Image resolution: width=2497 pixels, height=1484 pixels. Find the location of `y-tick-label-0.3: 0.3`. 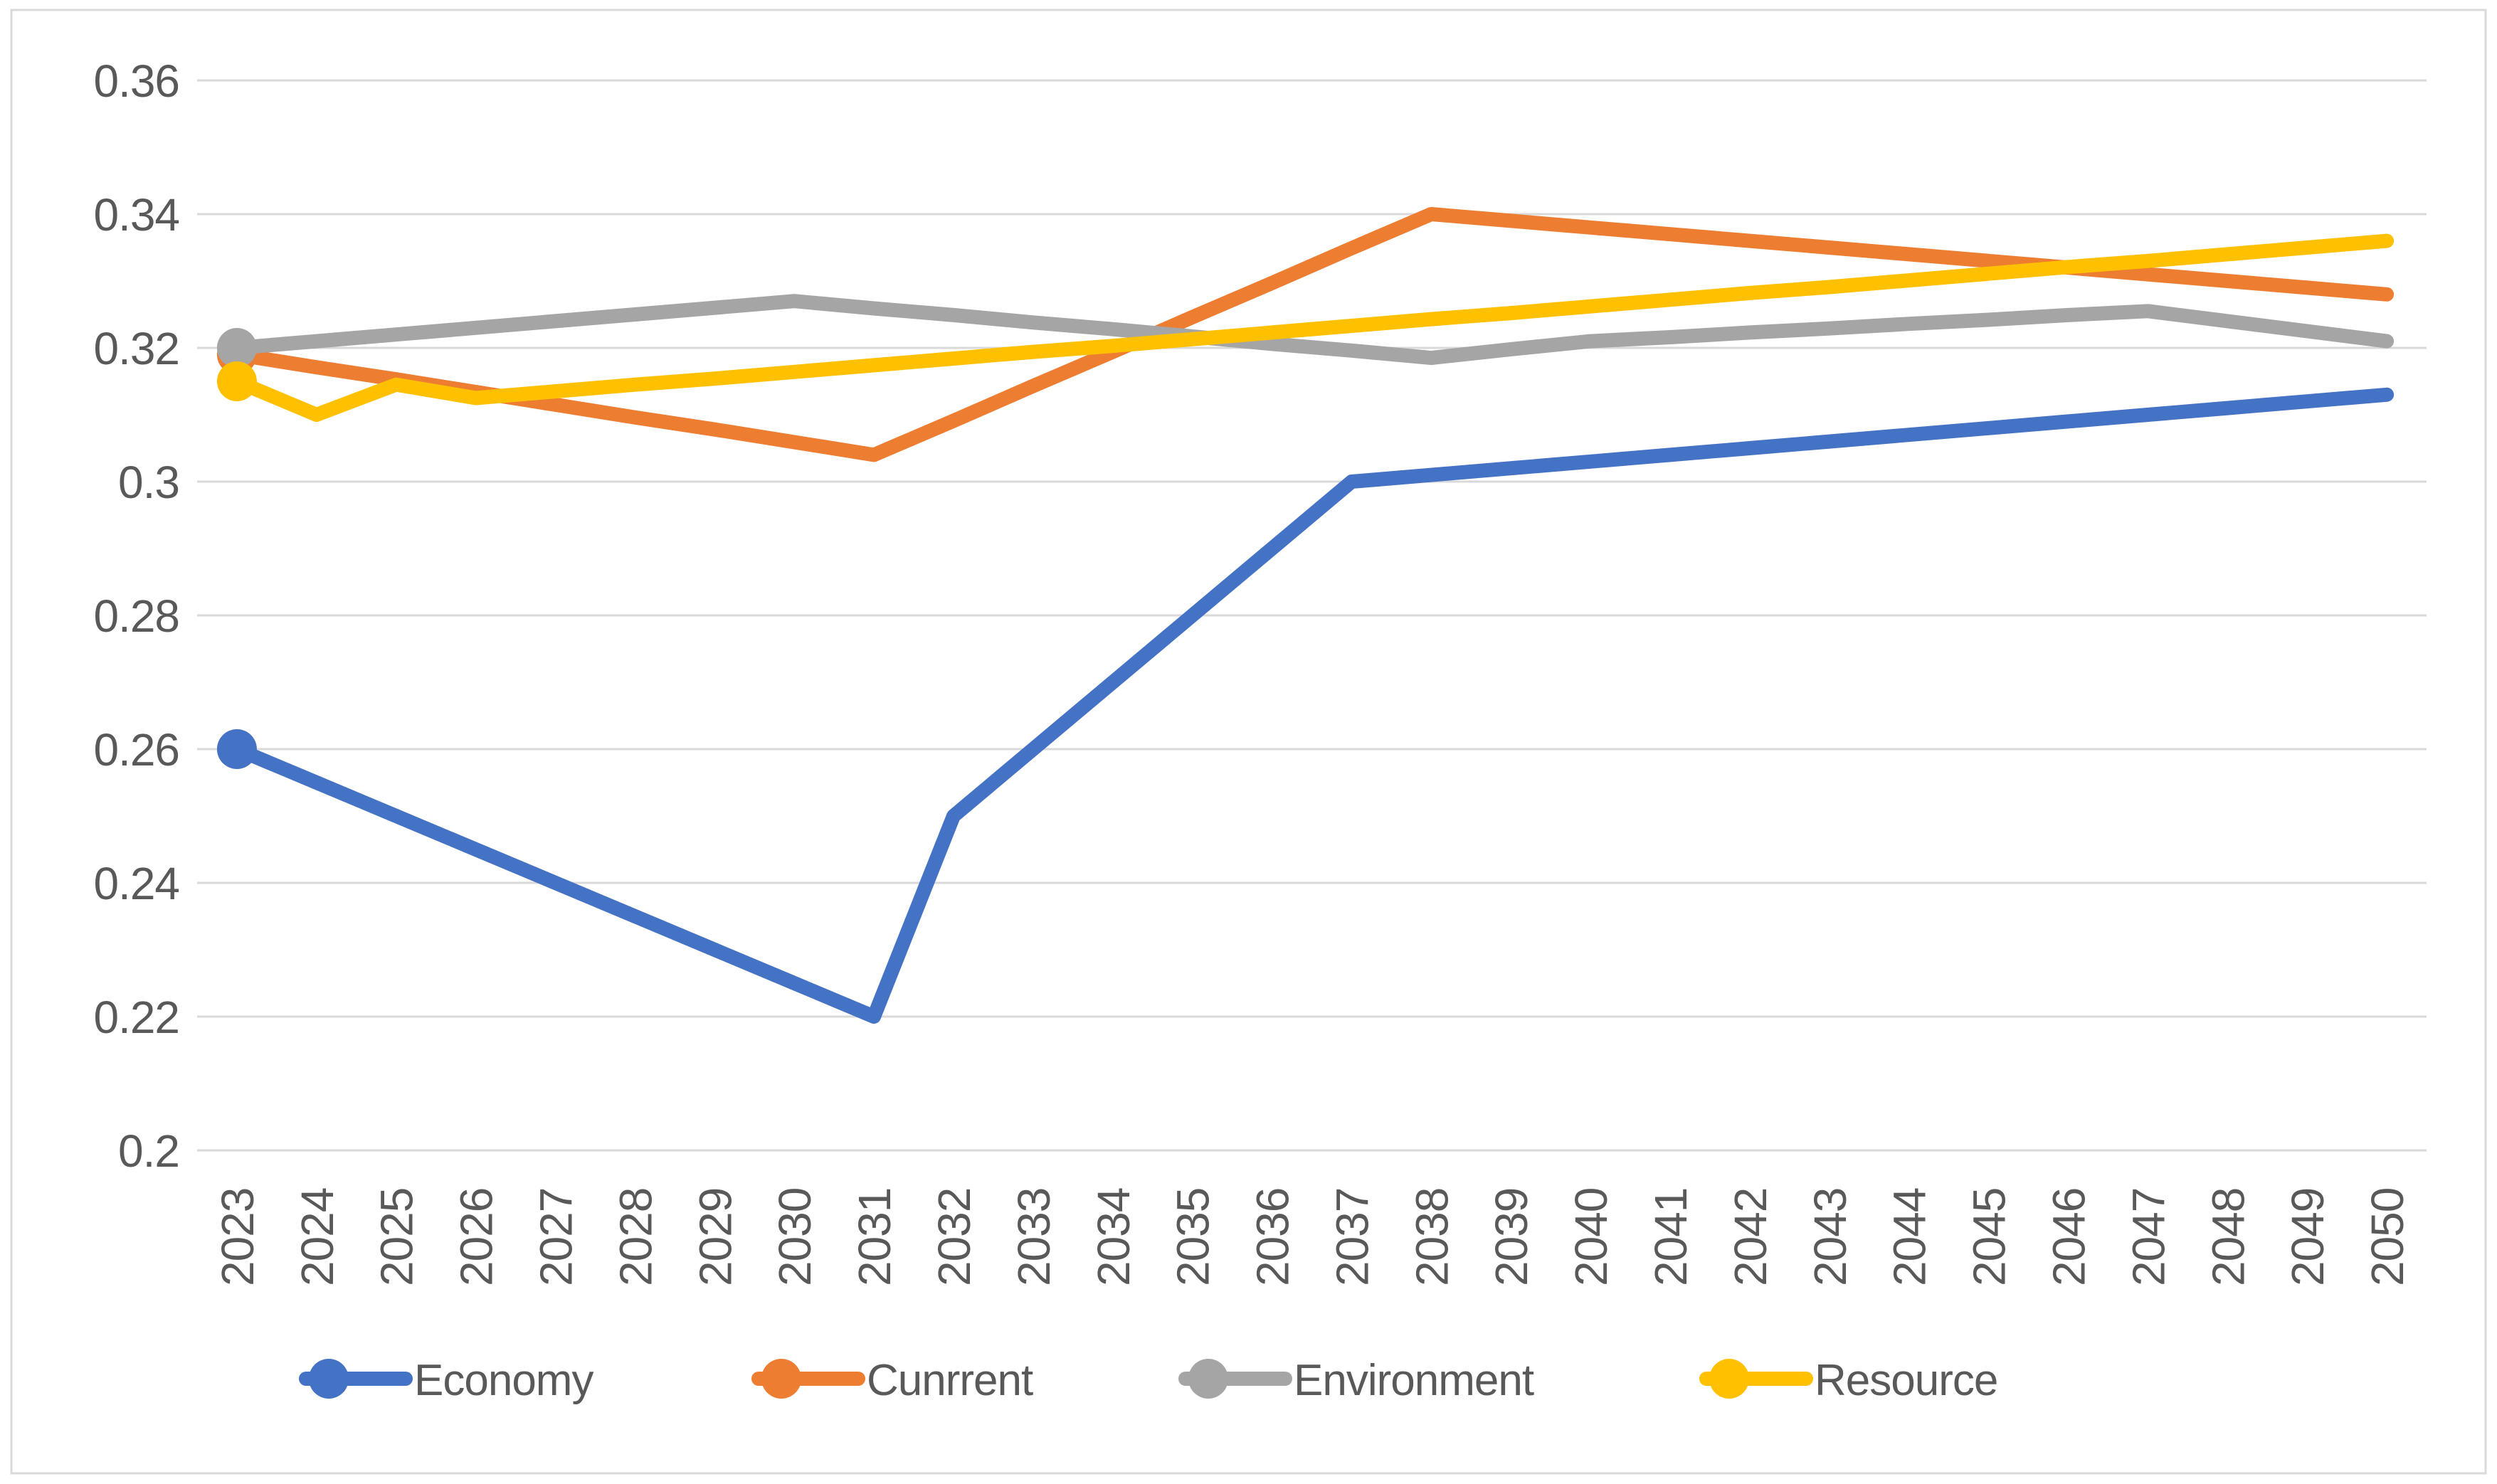

y-tick-label-0.3: 0.3 is located at coordinates (148, 482).